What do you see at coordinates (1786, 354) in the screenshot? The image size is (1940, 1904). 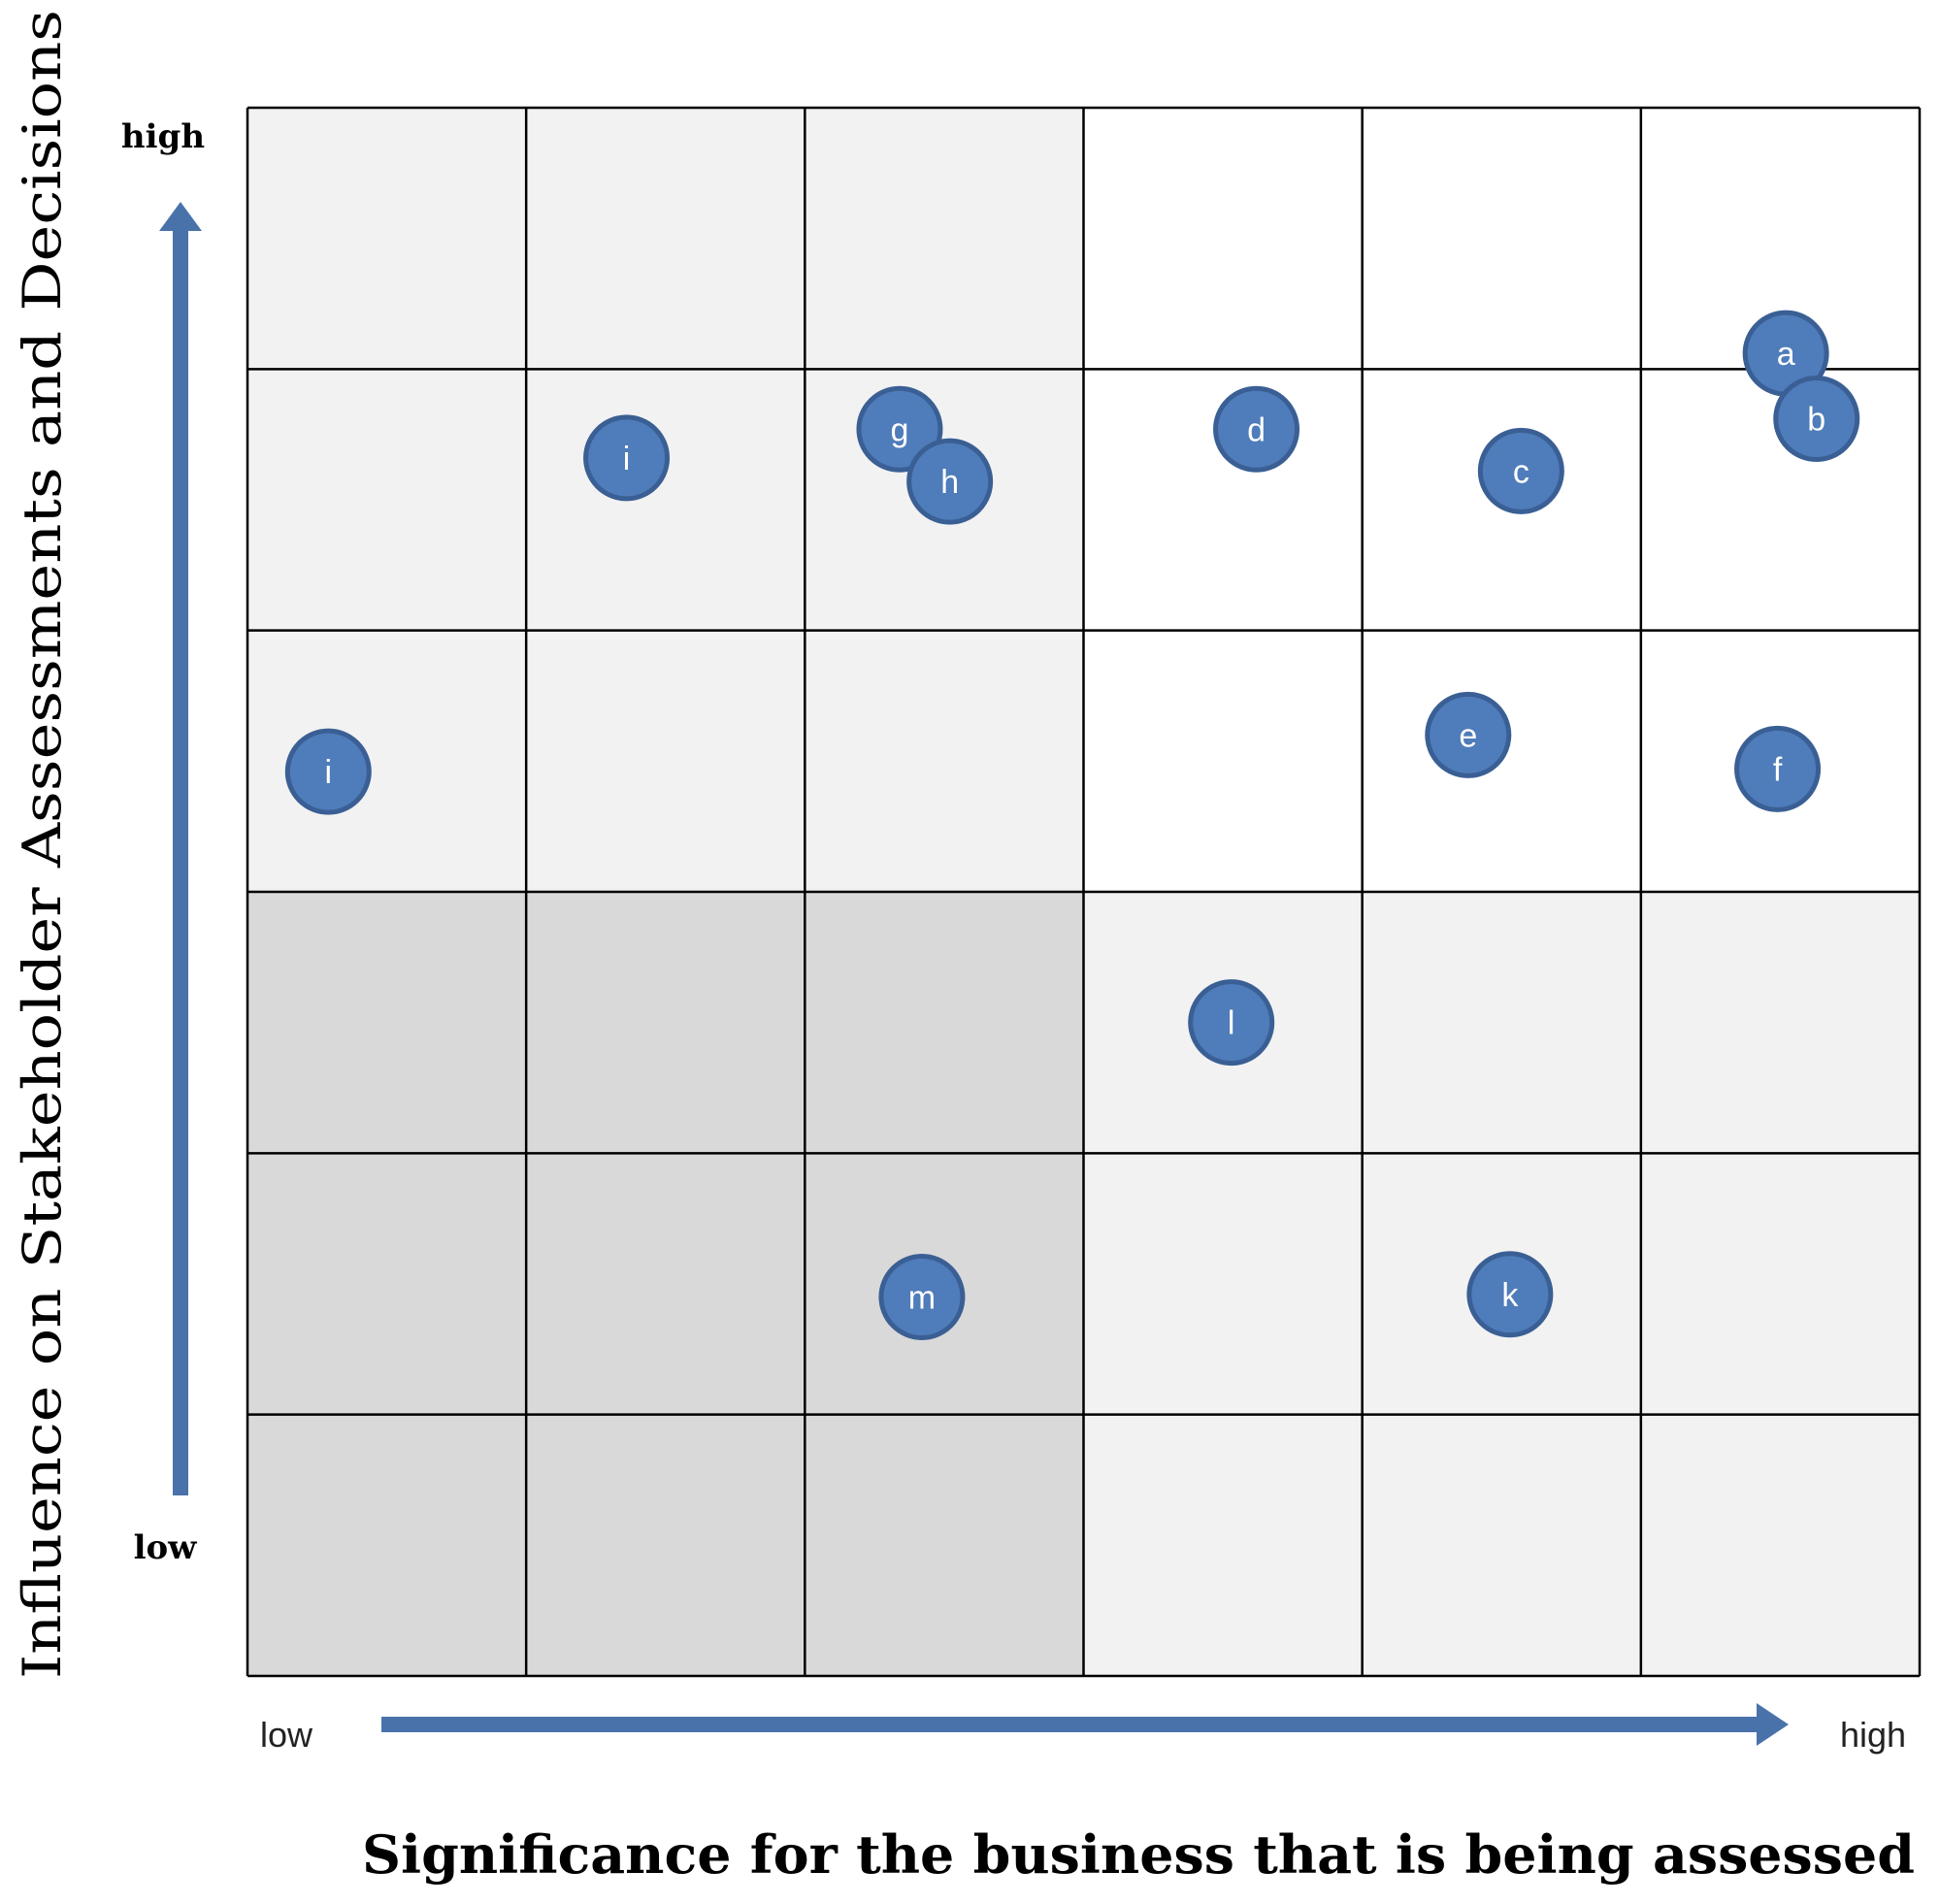 I see `data-point-label: a` at bounding box center [1786, 354].